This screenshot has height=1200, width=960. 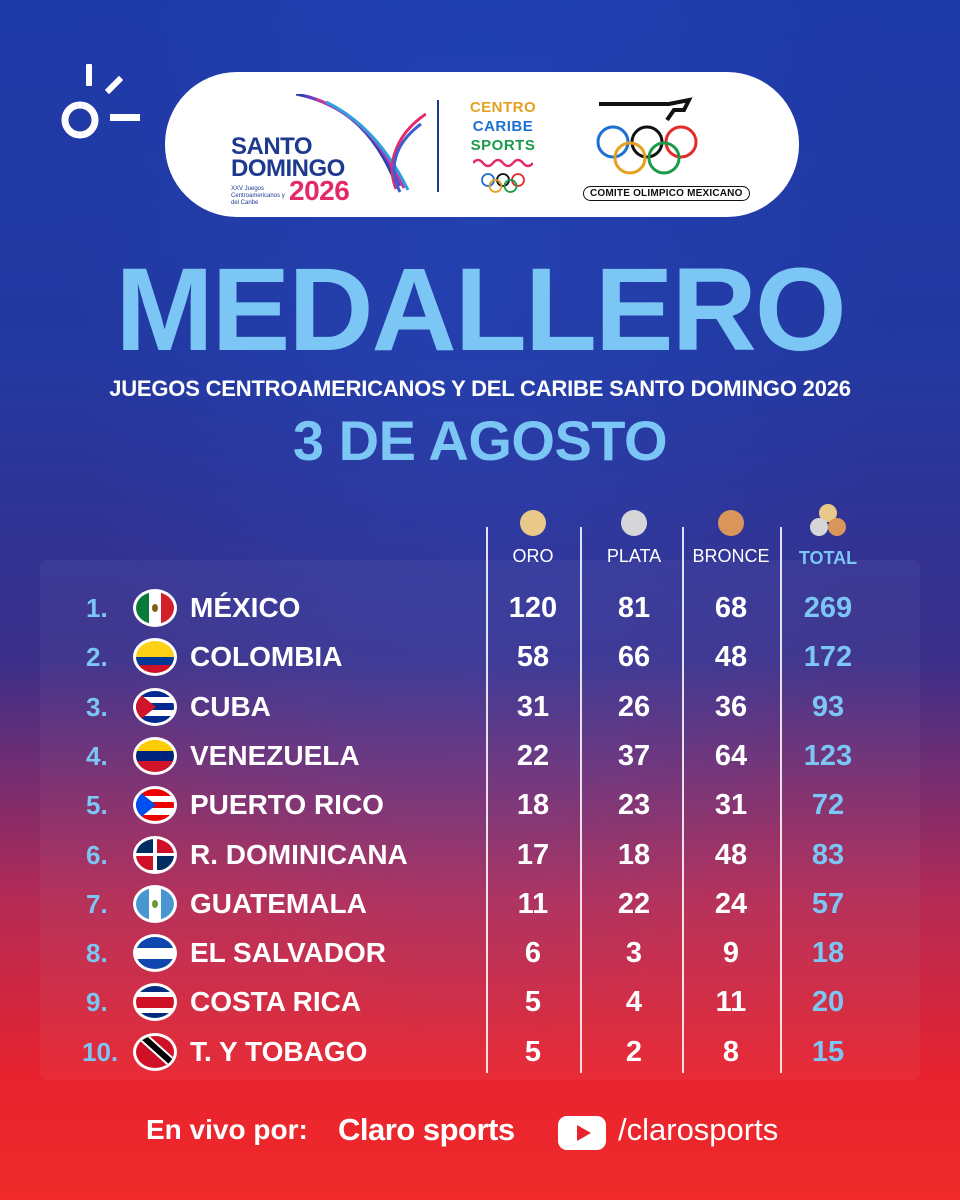 What do you see at coordinates (647, 136) in the screenshot?
I see `eagle-rings-emblem` at bounding box center [647, 136].